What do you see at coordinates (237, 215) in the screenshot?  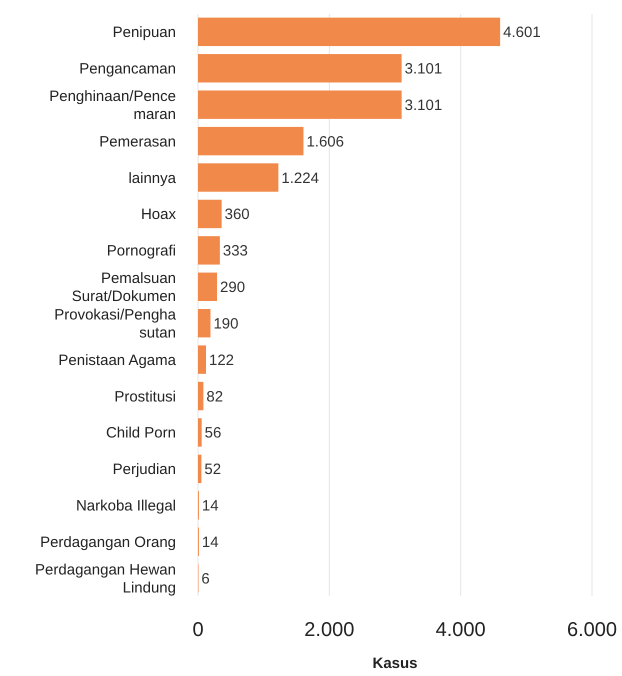 I see `data-label: 360` at bounding box center [237, 215].